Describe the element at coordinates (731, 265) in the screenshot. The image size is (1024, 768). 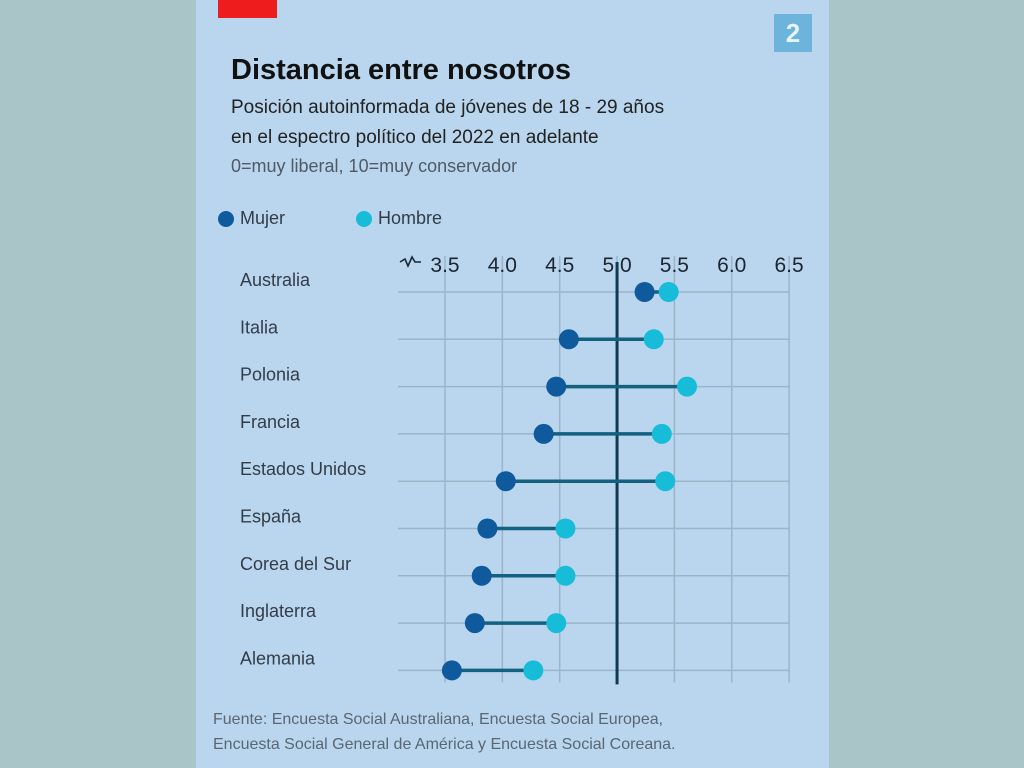
I see `x-tick-label: 6.0` at that location.